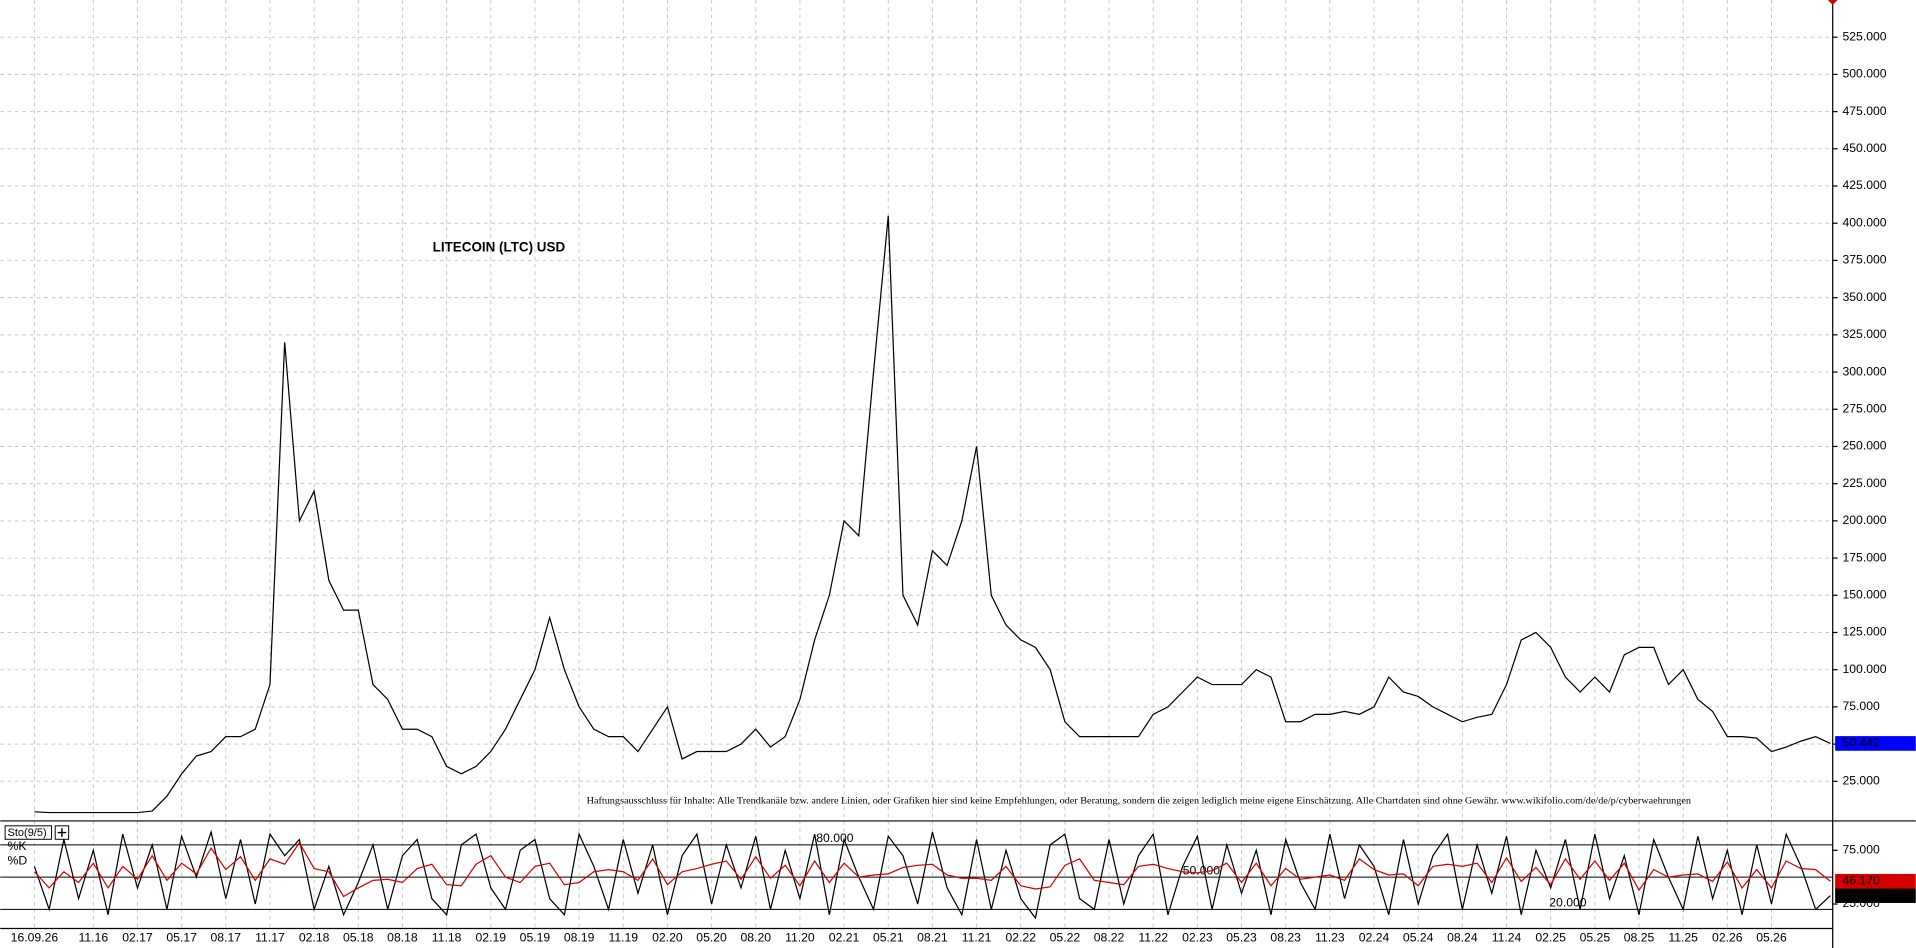 The width and height of the screenshot is (1916, 948). What do you see at coordinates (977, 937) in the screenshot?
I see `x-tick-label: 11.21` at bounding box center [977, 937].